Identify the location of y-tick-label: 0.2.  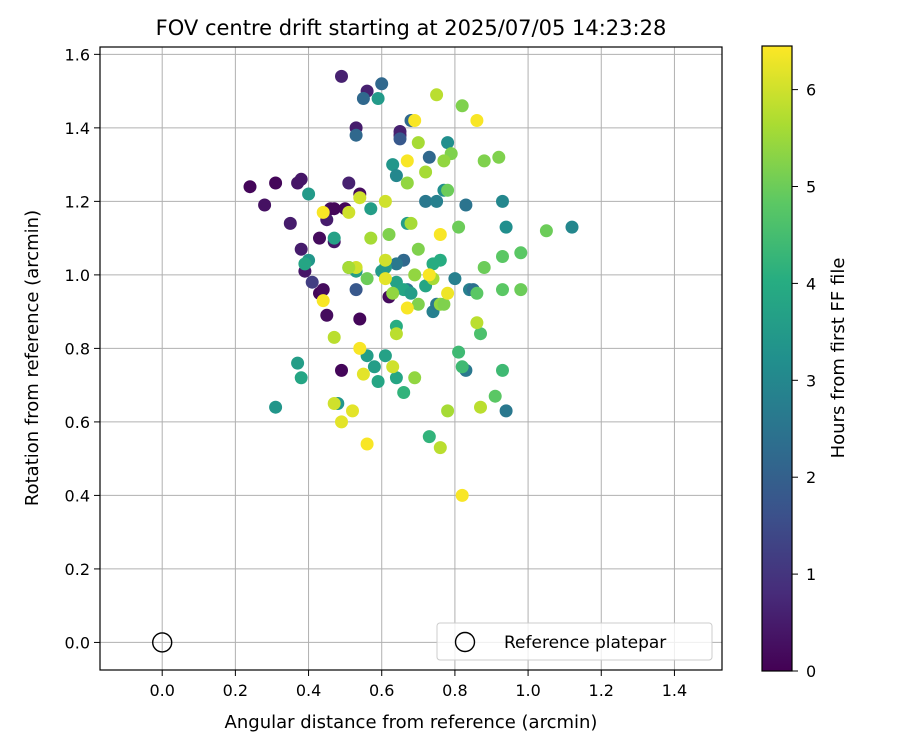
(77, 569).